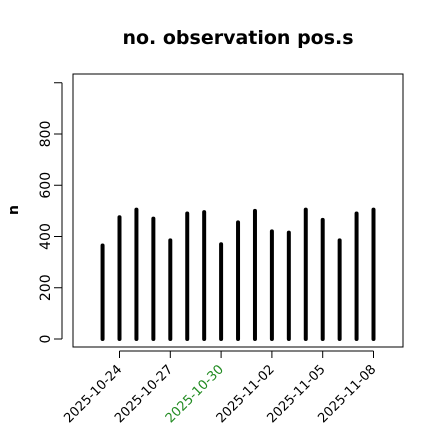  I want to click on y-tick-label: 200, so click(46, 287).